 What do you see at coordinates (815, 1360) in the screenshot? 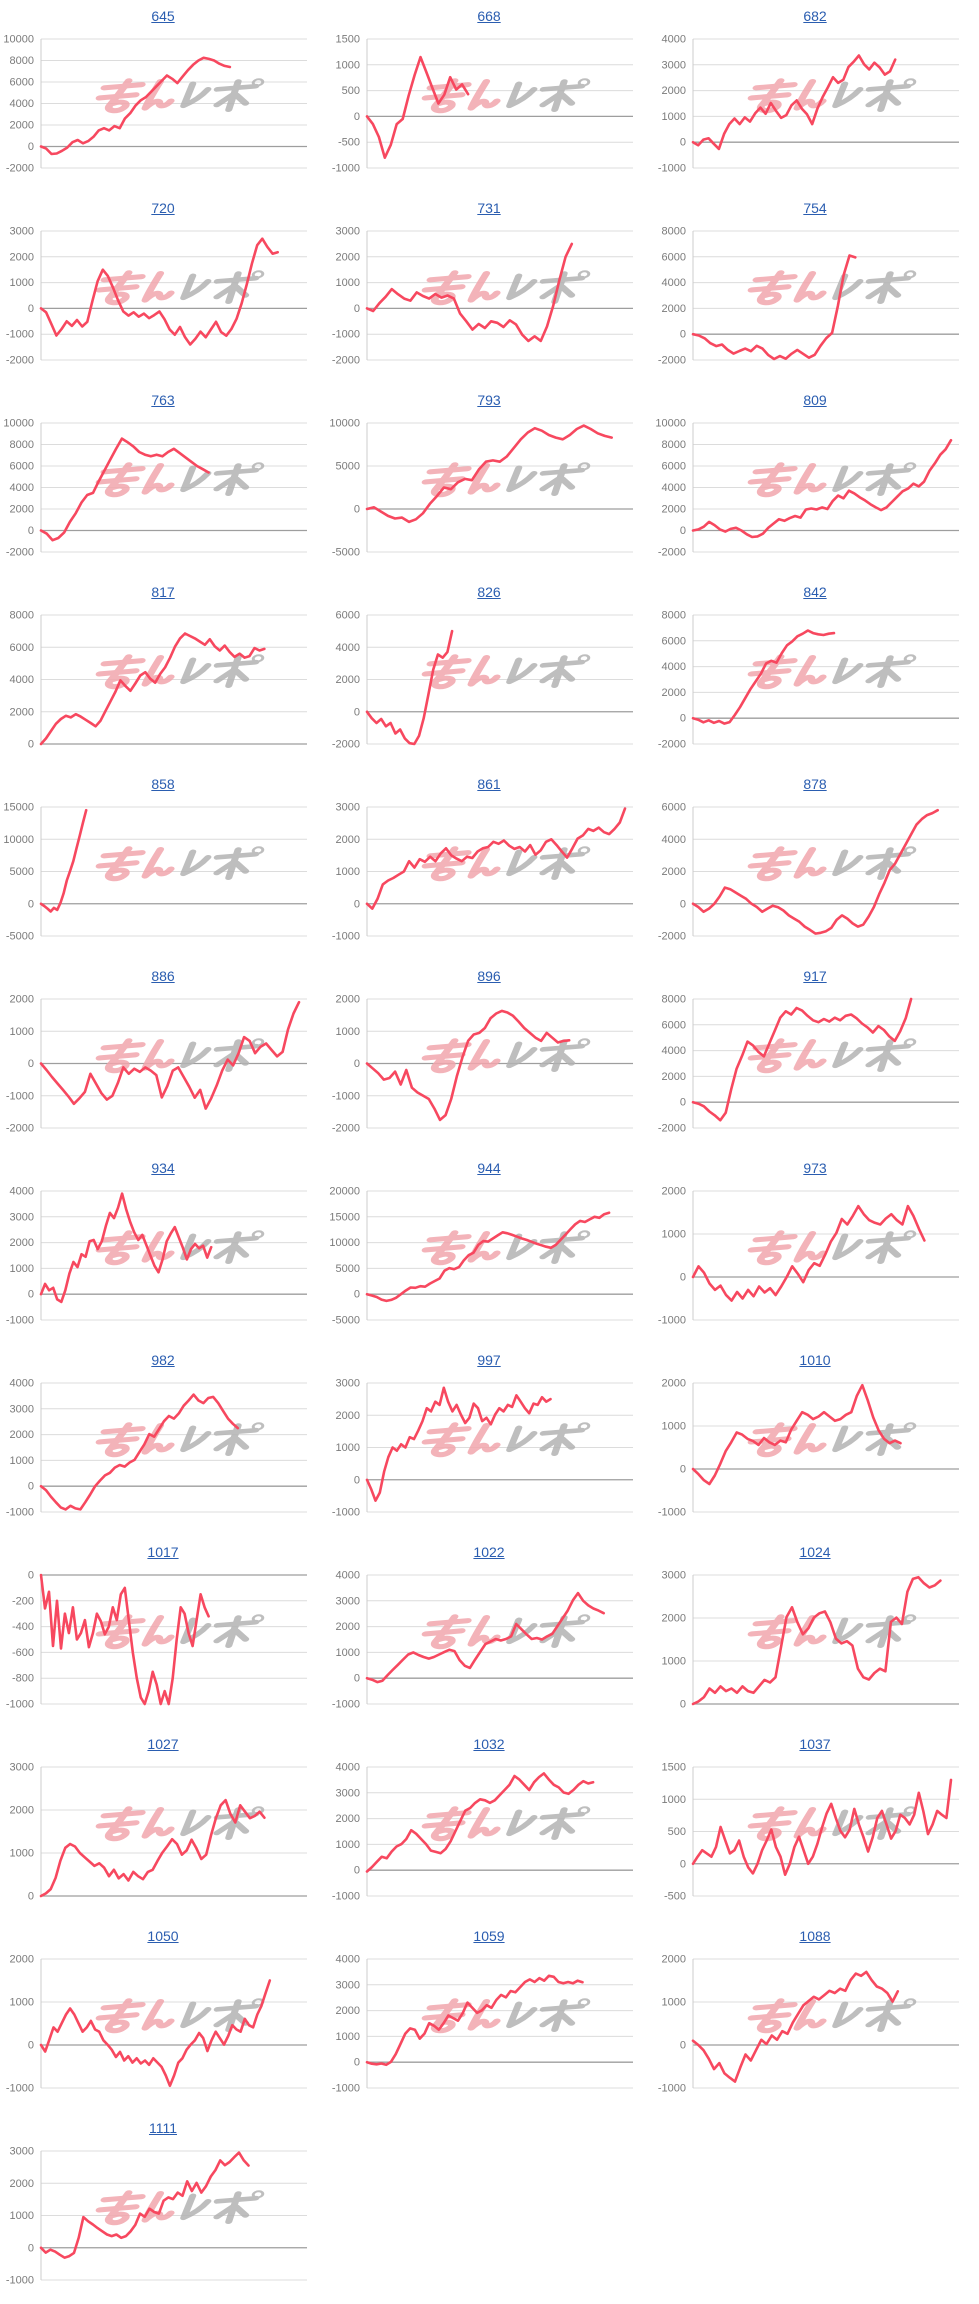
I see `chart-title-link: 1010` at bounding box center [815, 1360].